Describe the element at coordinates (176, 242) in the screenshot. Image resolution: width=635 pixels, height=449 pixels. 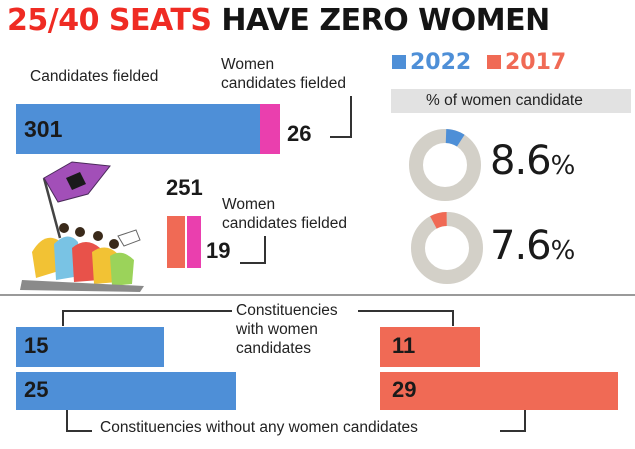
I see `bar-candidates-2017` at that location.